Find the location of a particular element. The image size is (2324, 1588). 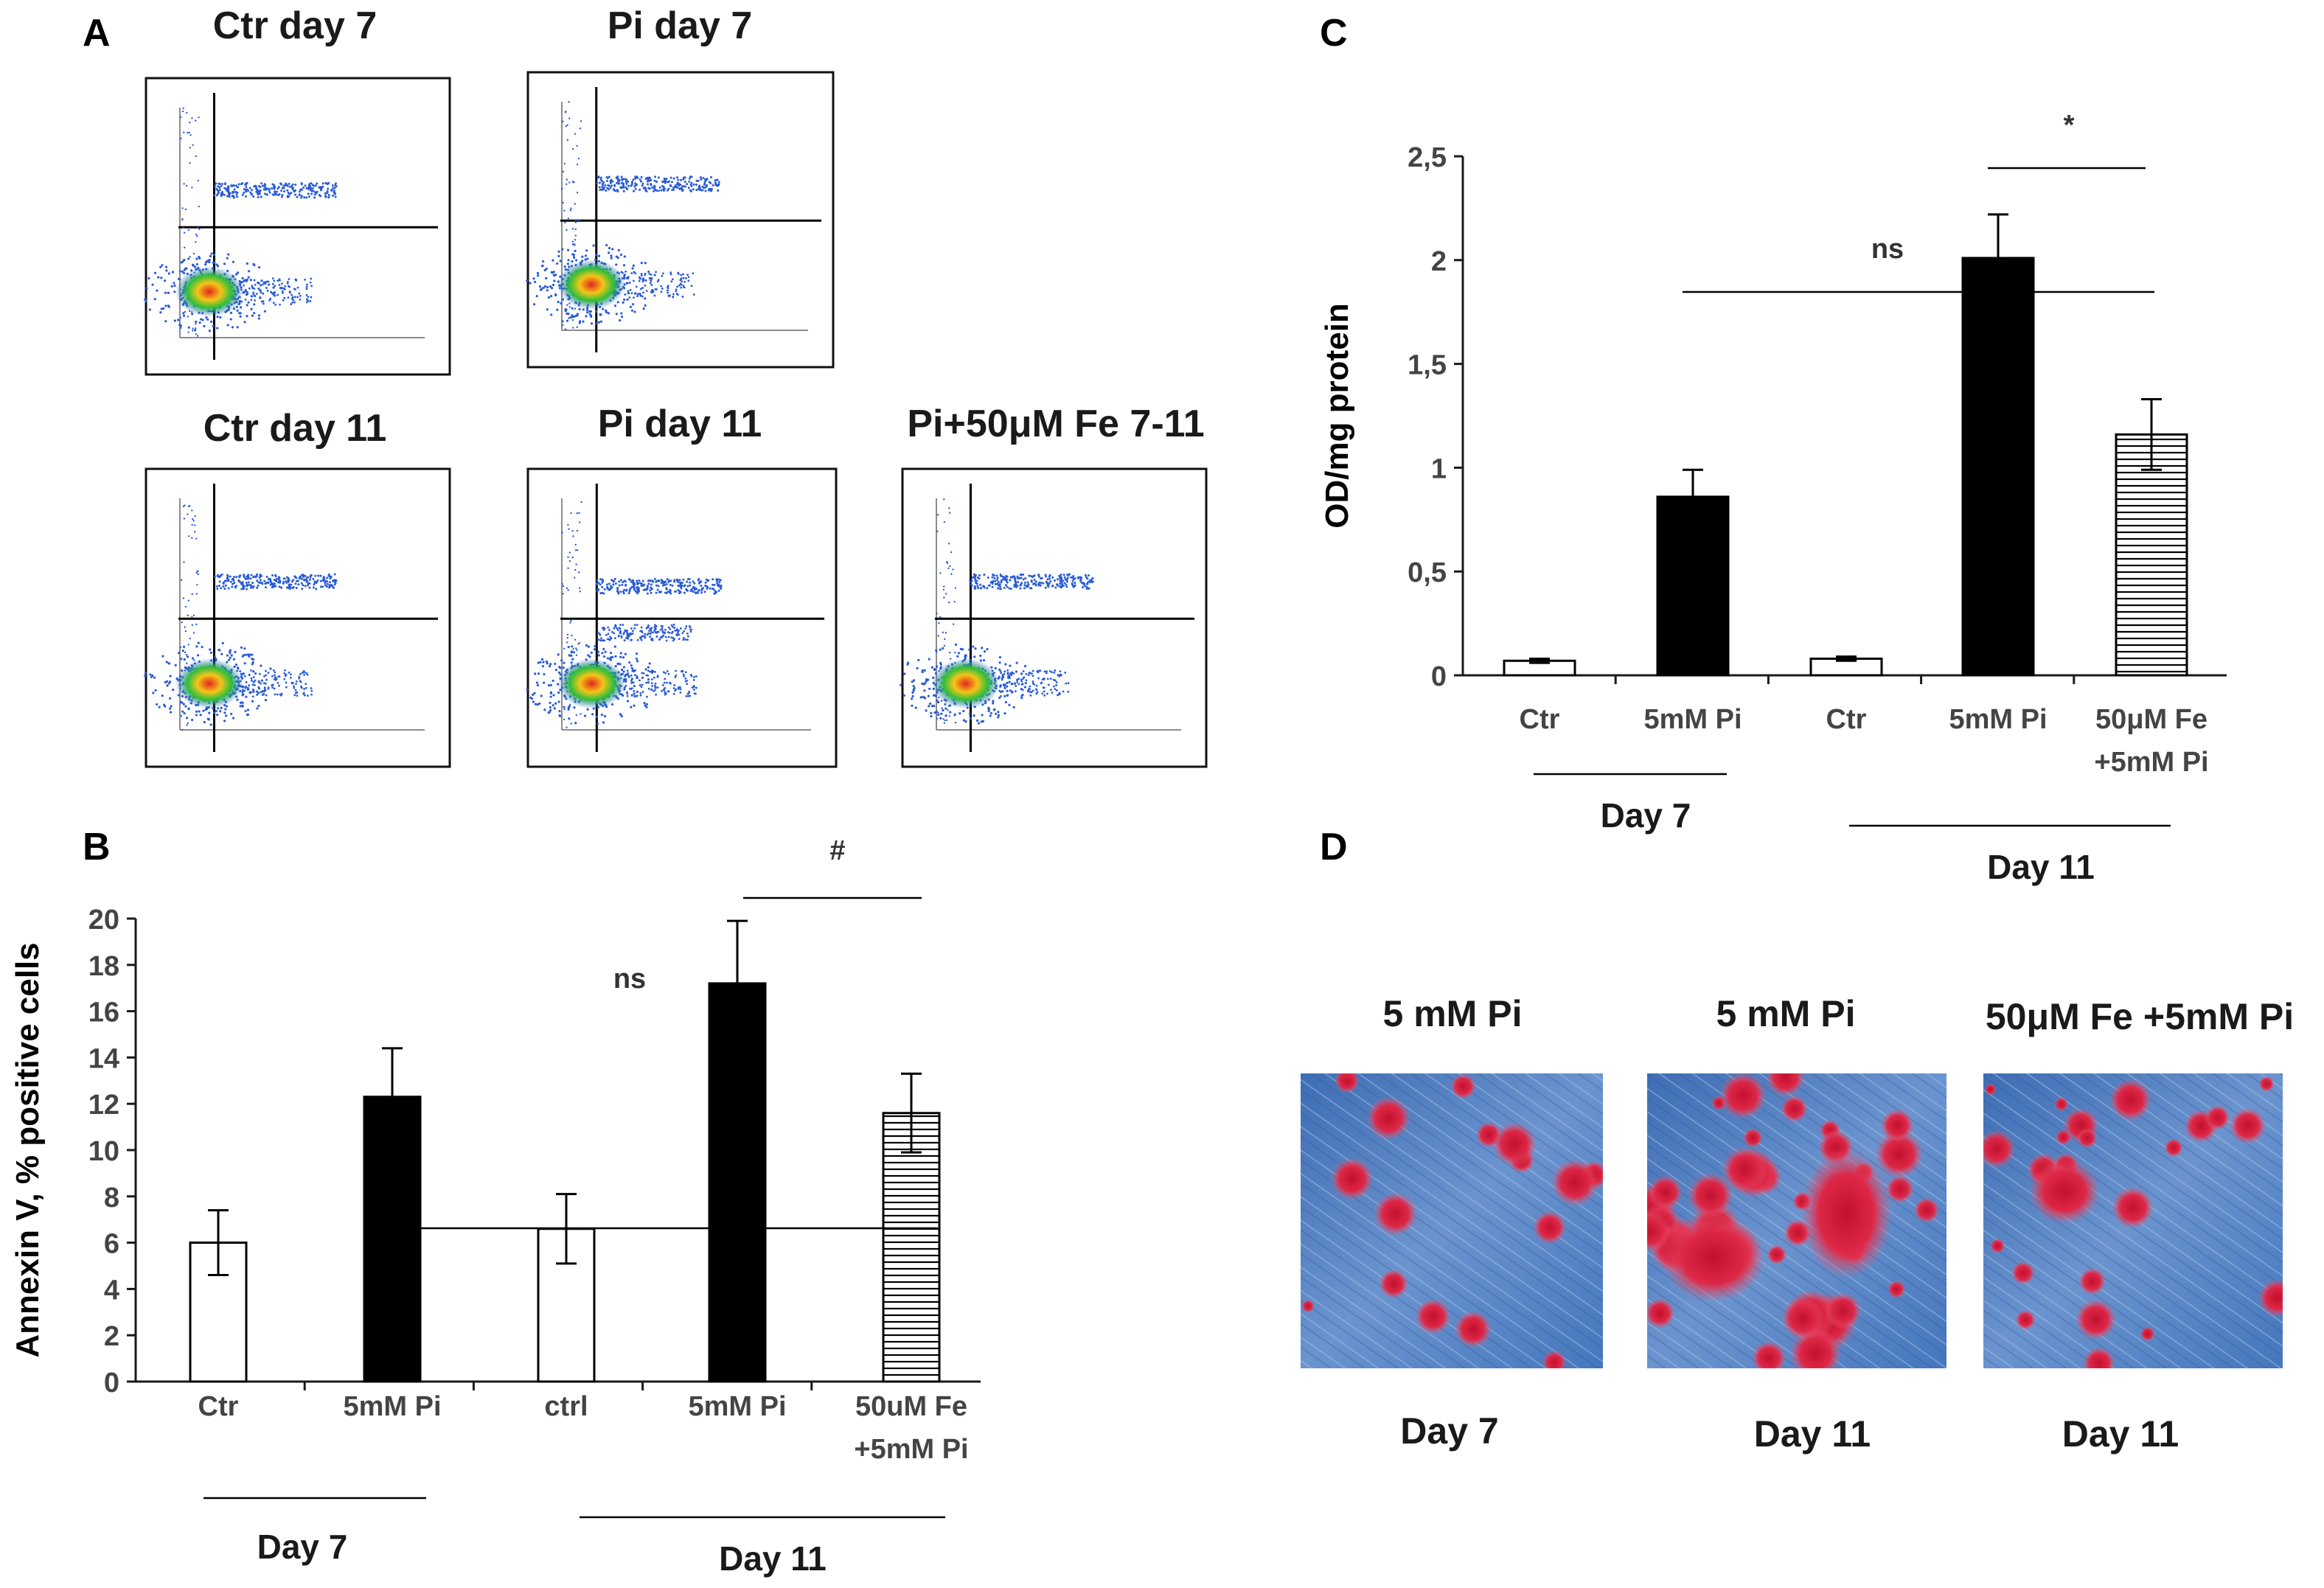

bar is located at coordinates (1998, 467).